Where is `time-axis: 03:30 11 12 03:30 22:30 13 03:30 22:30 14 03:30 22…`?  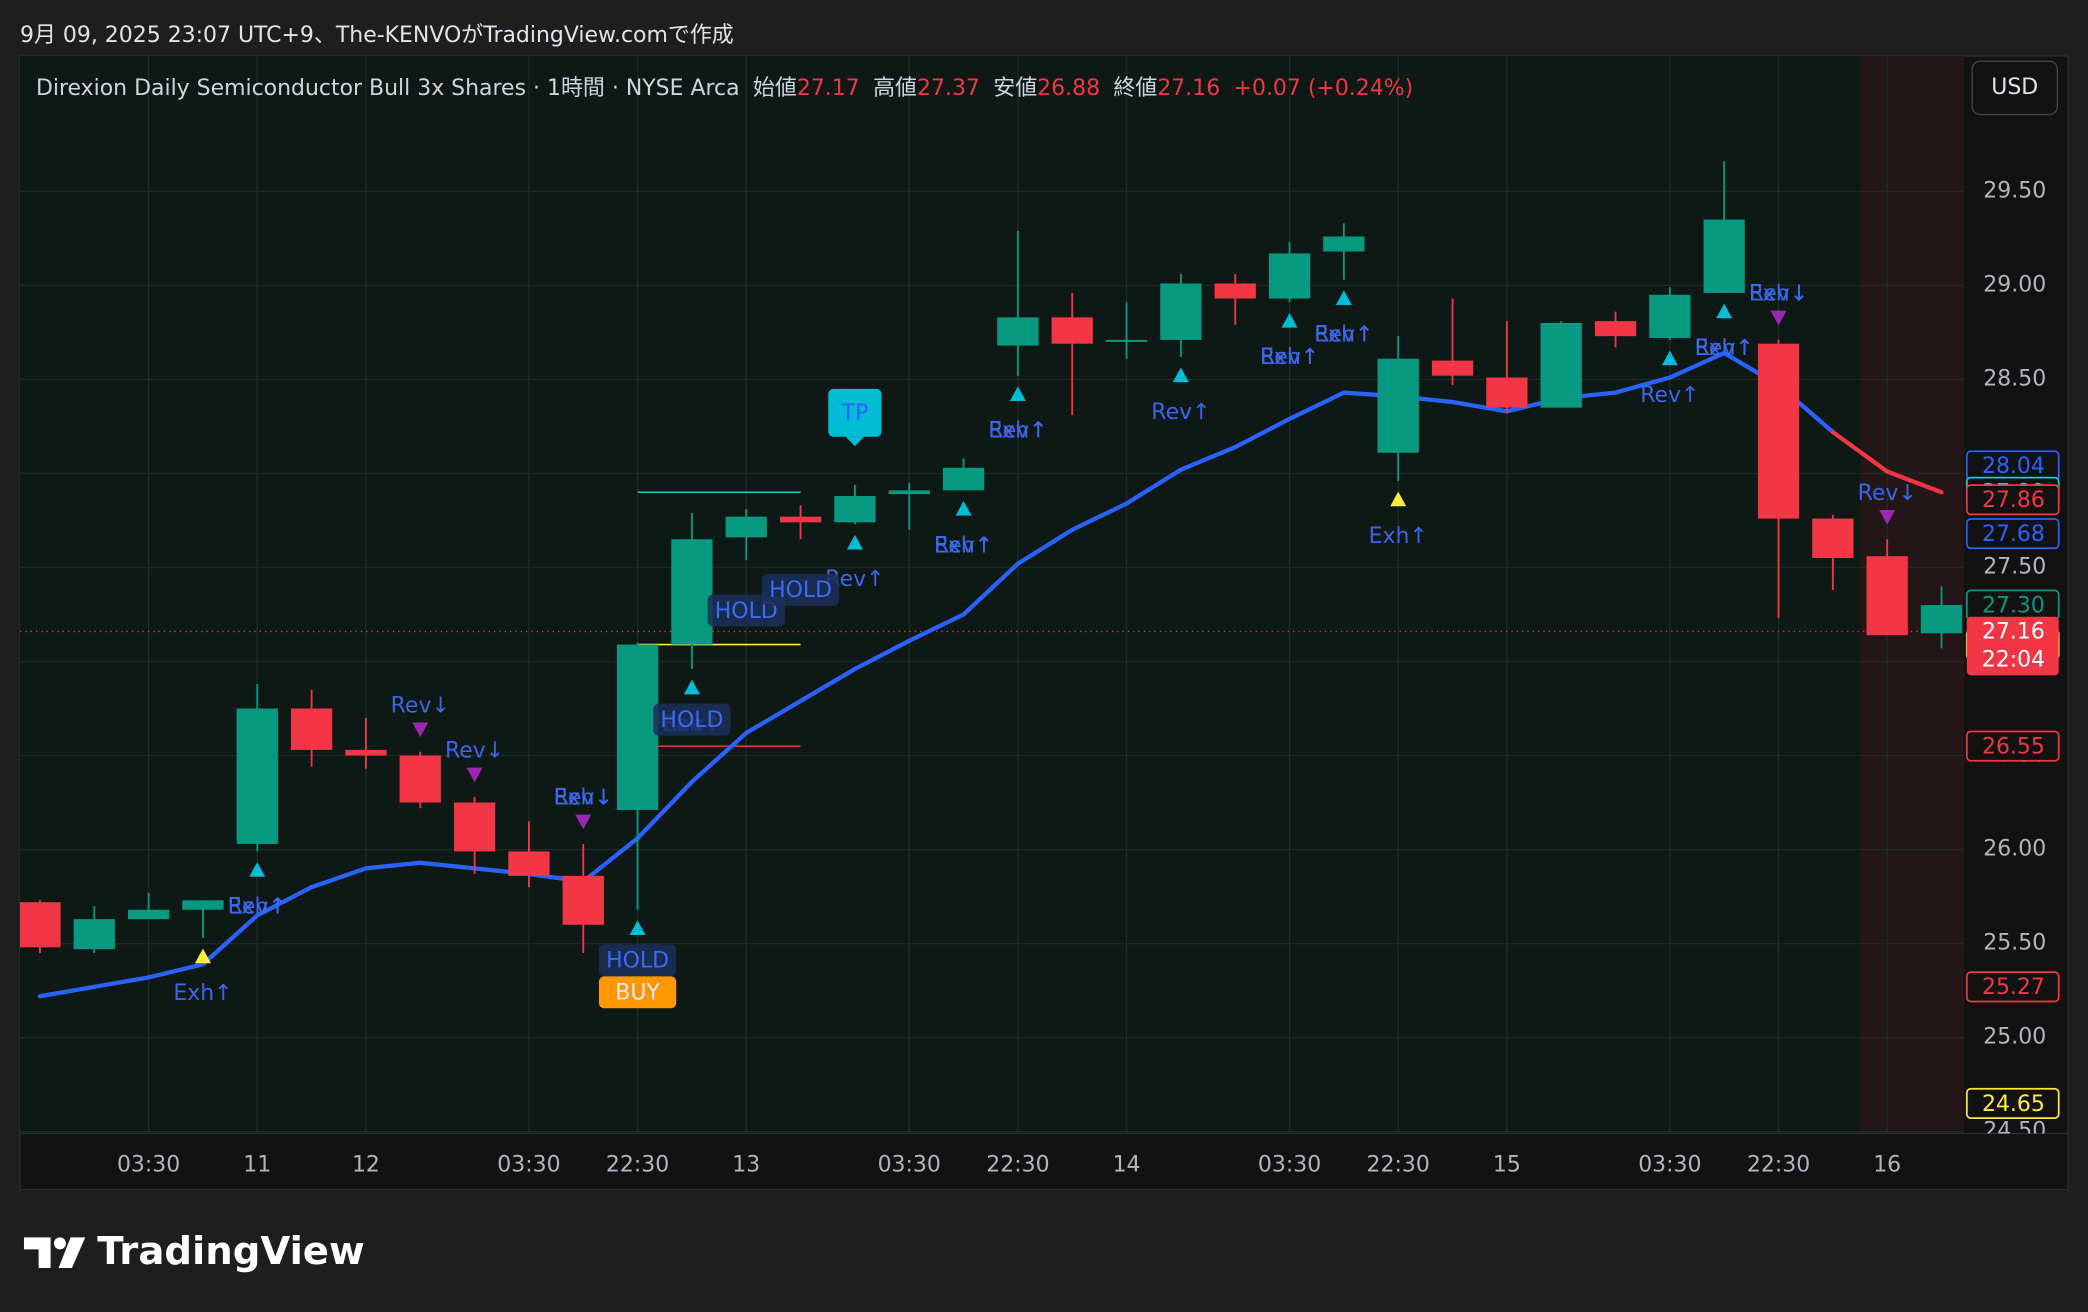 time-axis: 03:30 11 12 03:30 22:30 13 03:30 22:30 14 03:30 22… is located at coordinates (1009, 1164).